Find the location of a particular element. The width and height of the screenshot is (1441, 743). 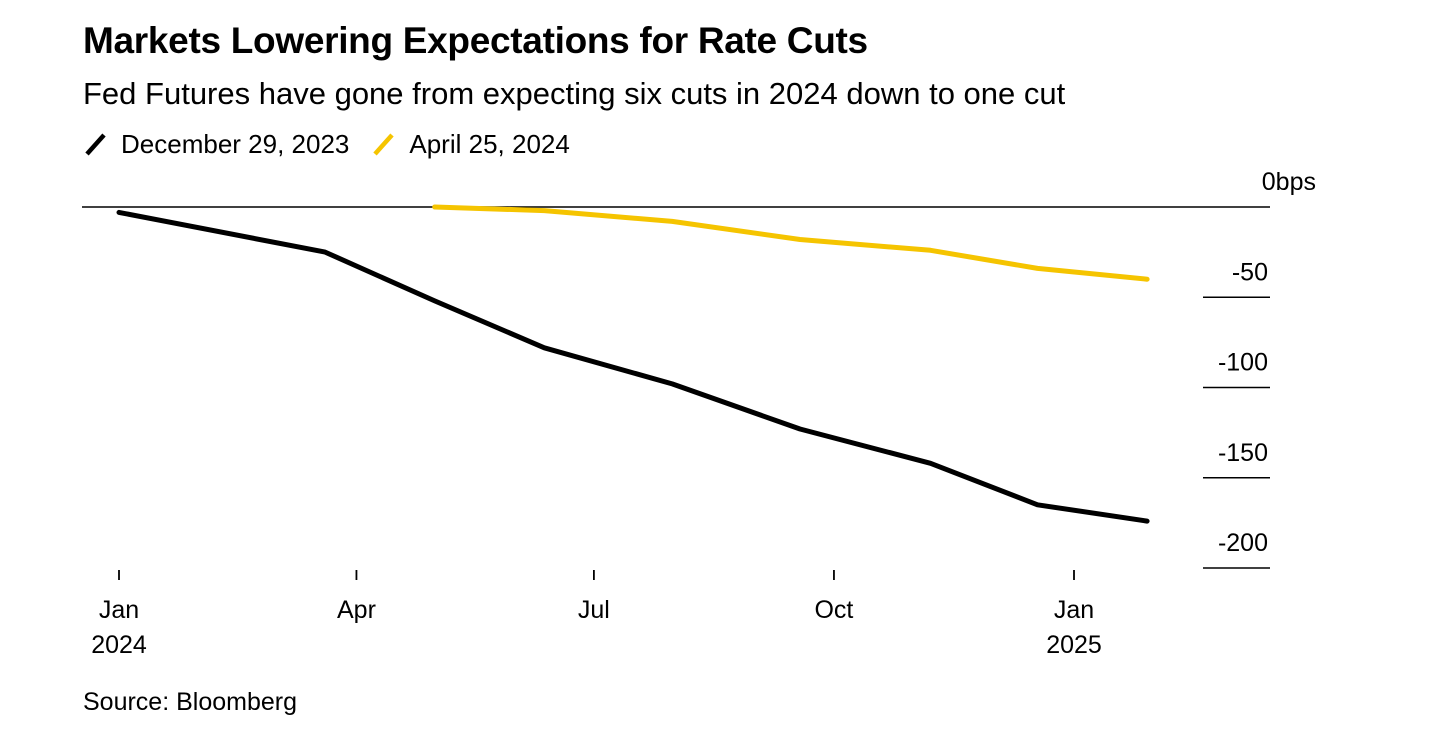

y-tick-label: -50 is located at coordinates (1250, 272).